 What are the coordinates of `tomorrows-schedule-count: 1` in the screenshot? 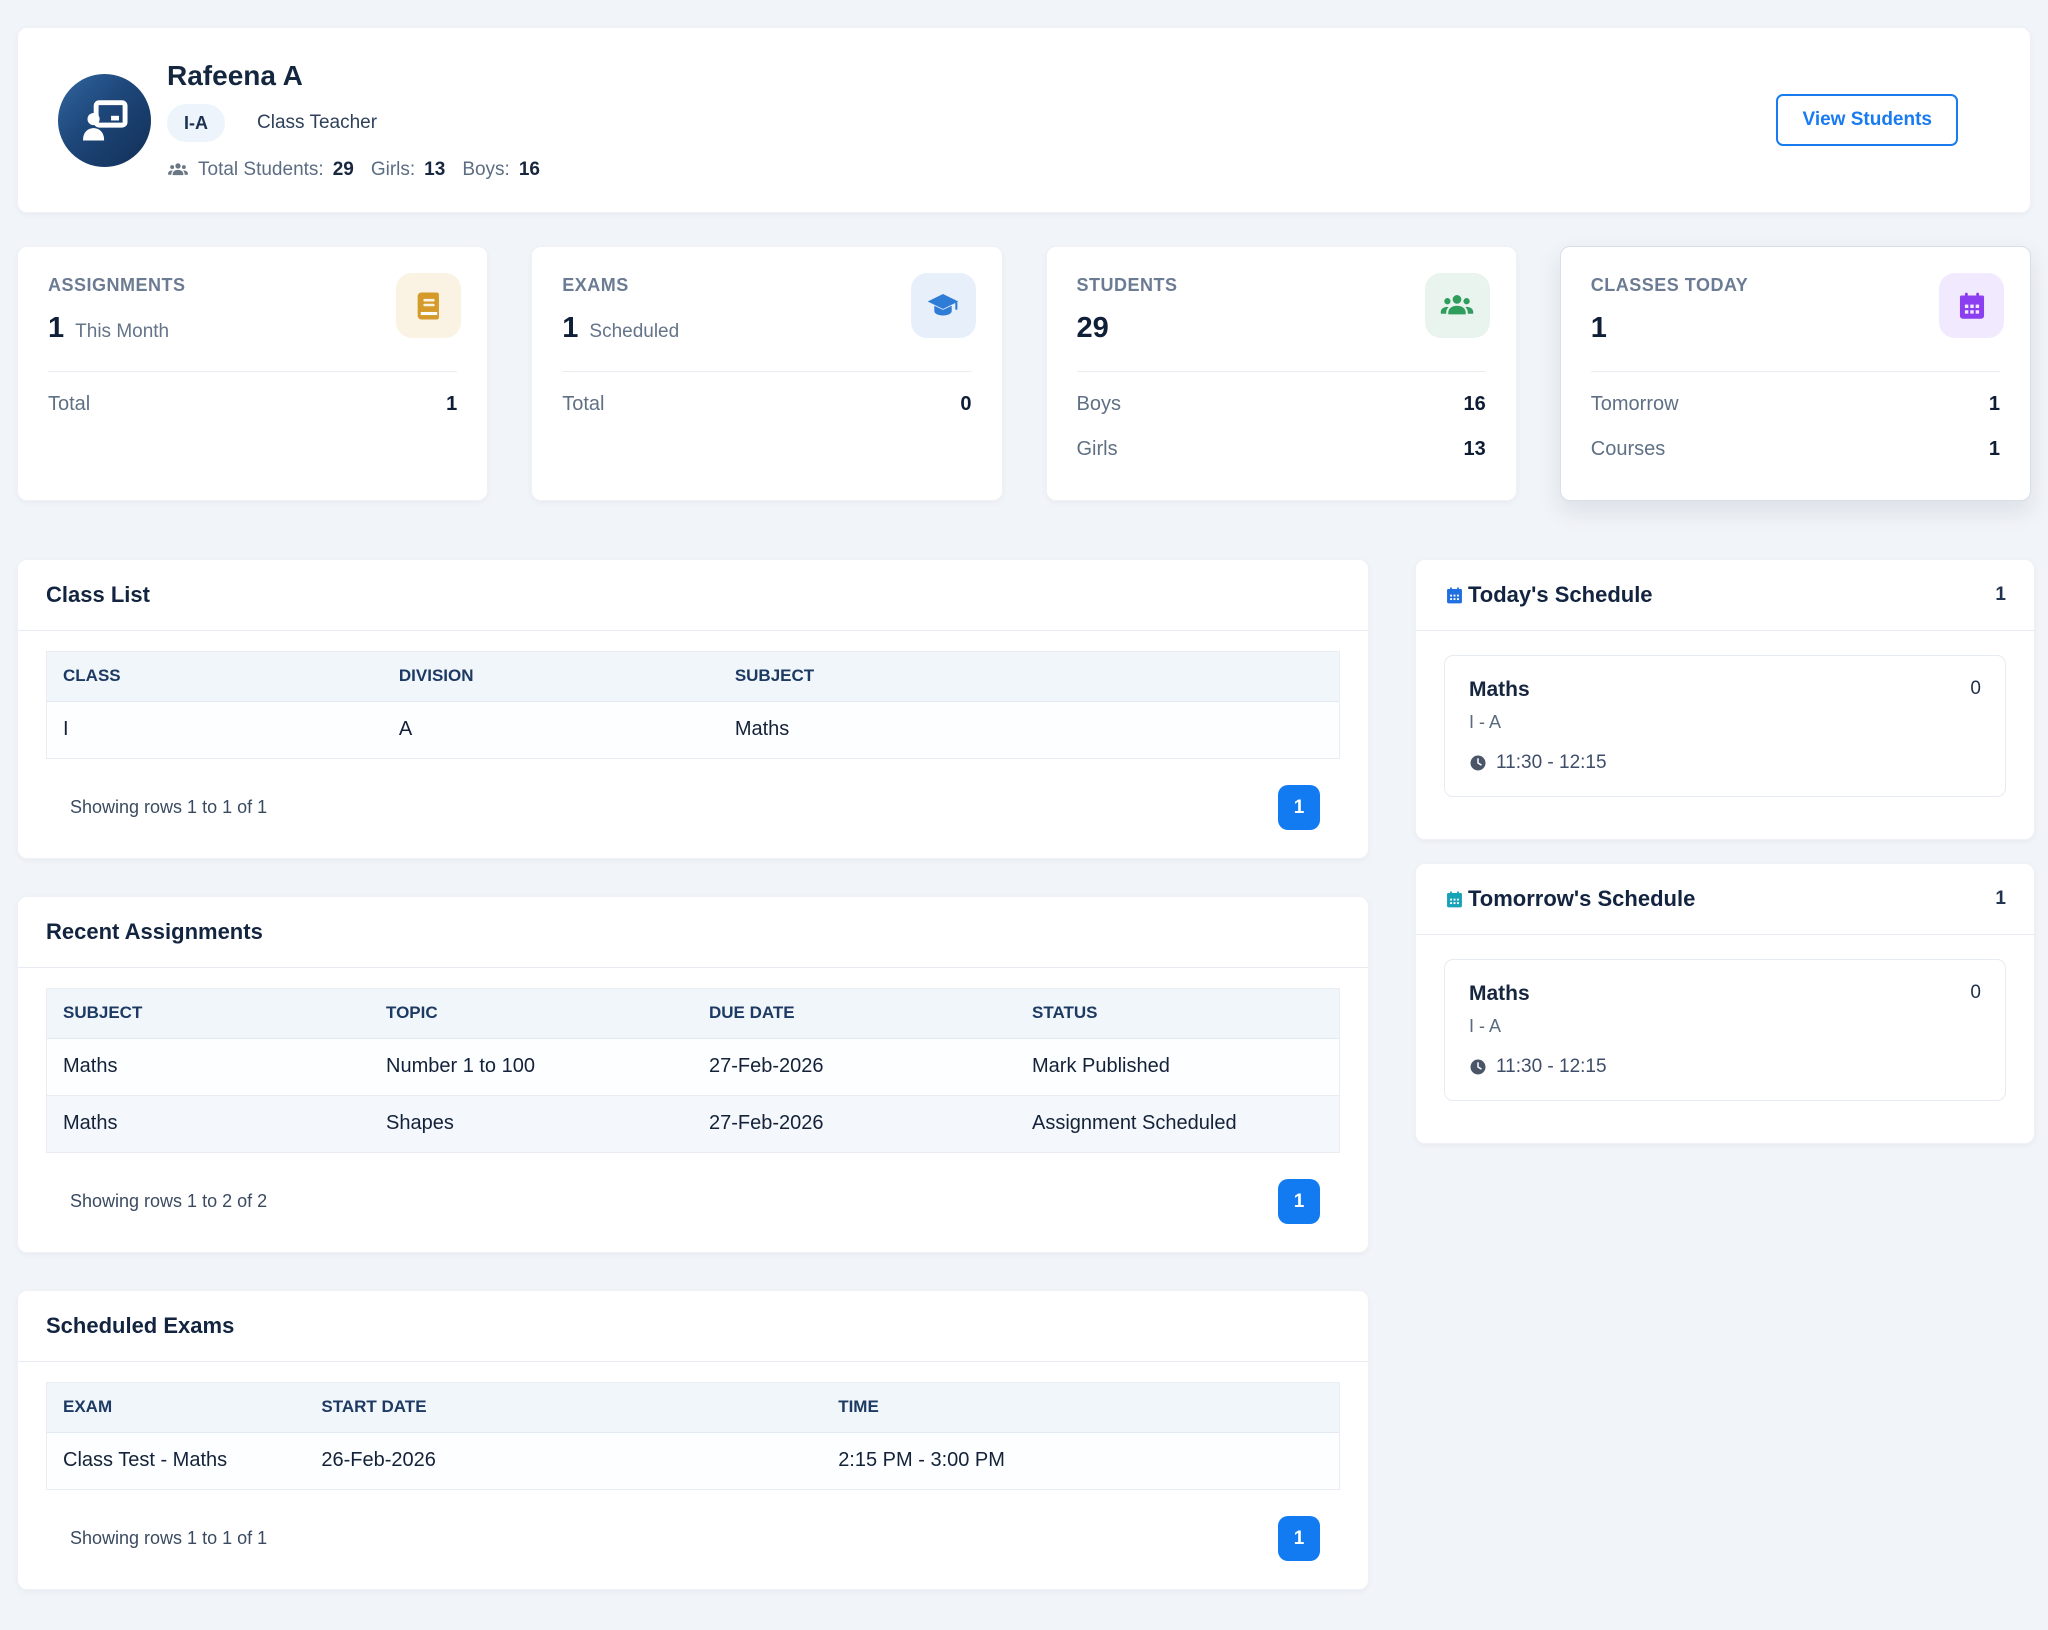 It's located at (2000, 898).